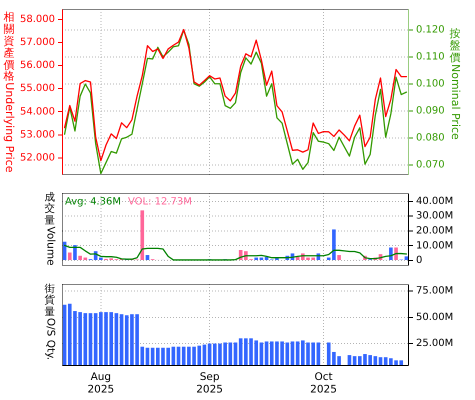 This screenshot has width=475, height=400. I want to click on y-tick-label: 58.000, so click(37, 19).